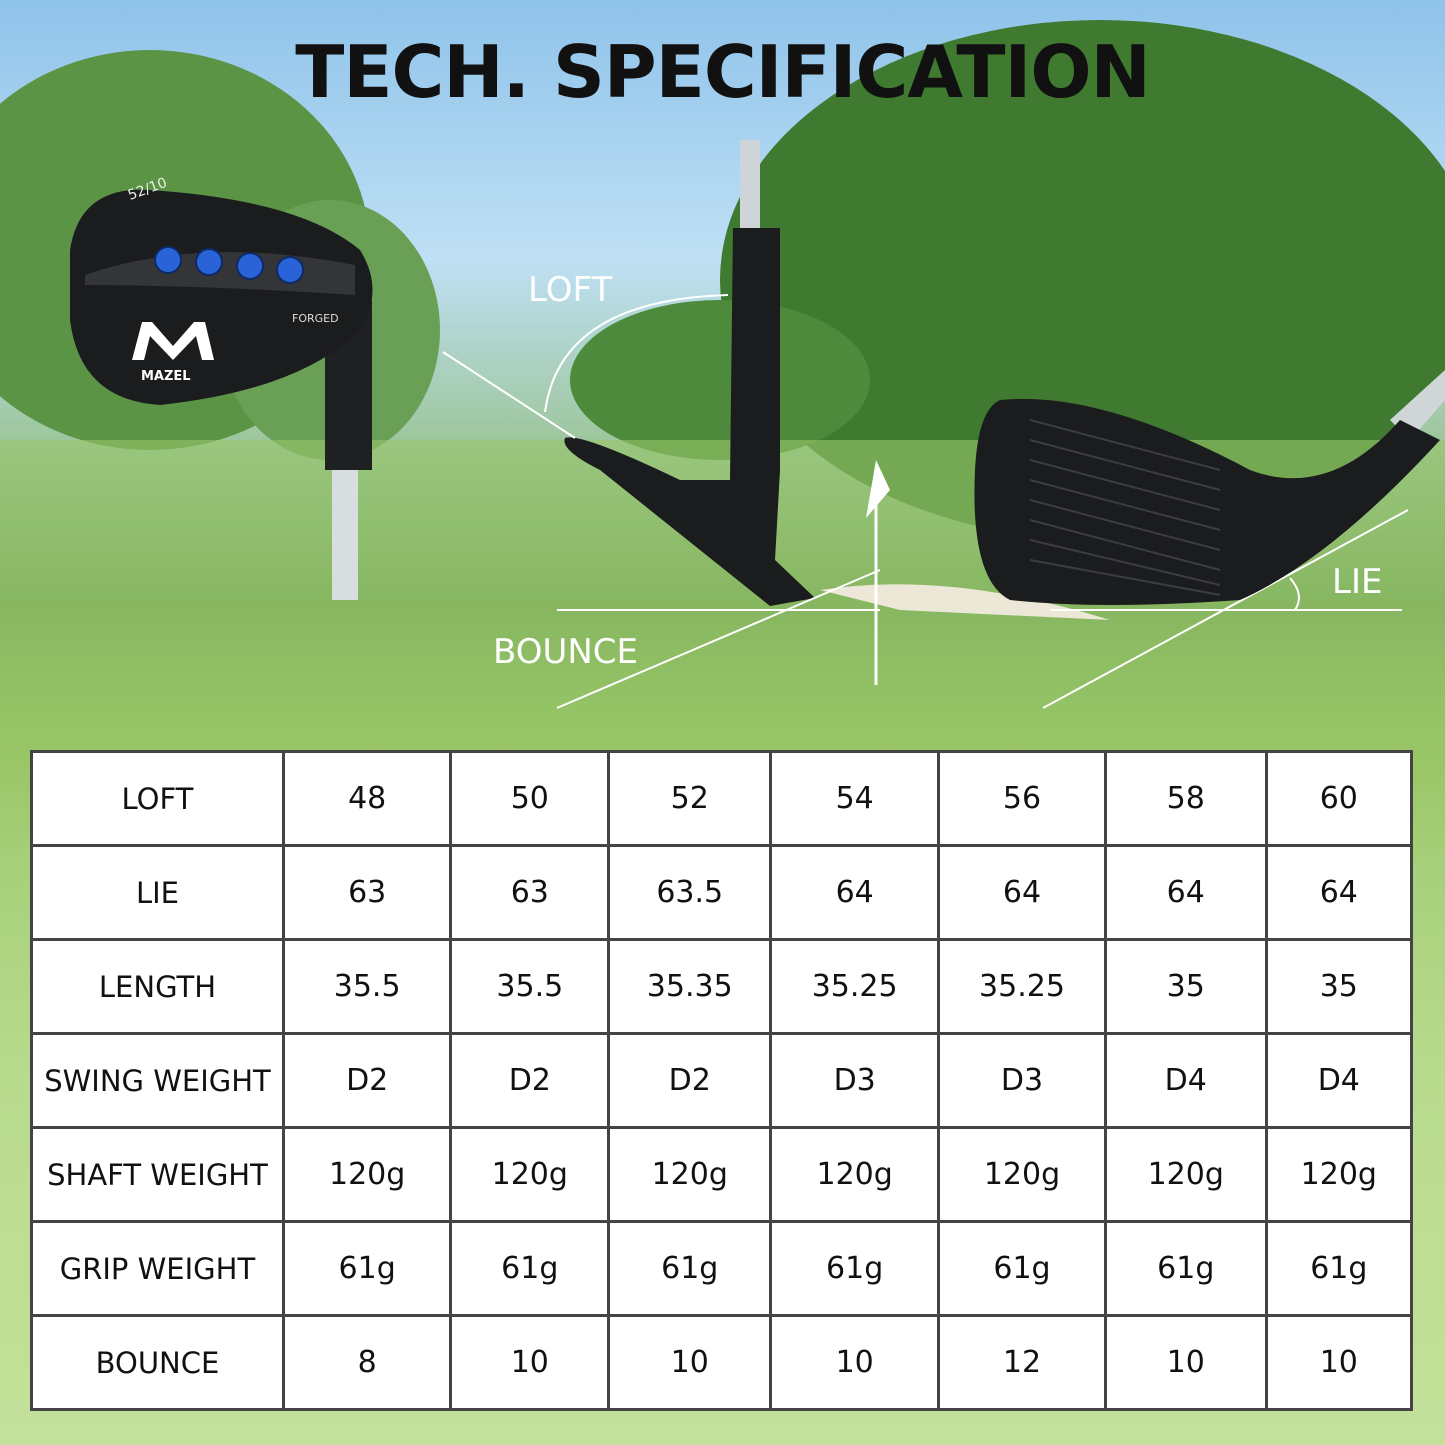  I want to click on wedge-face-view, so click(1209, 487).